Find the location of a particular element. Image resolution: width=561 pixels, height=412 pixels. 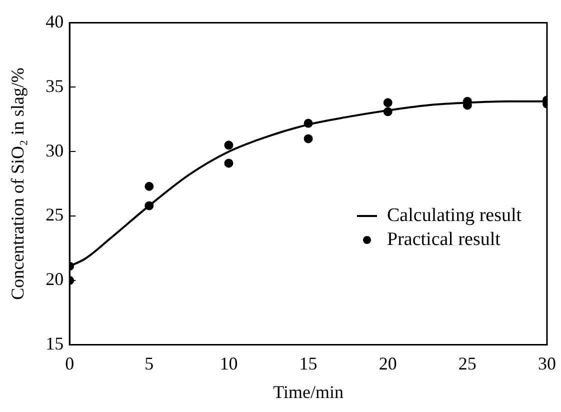

y-tick-label: 25 is located at coordinates (55, 214).